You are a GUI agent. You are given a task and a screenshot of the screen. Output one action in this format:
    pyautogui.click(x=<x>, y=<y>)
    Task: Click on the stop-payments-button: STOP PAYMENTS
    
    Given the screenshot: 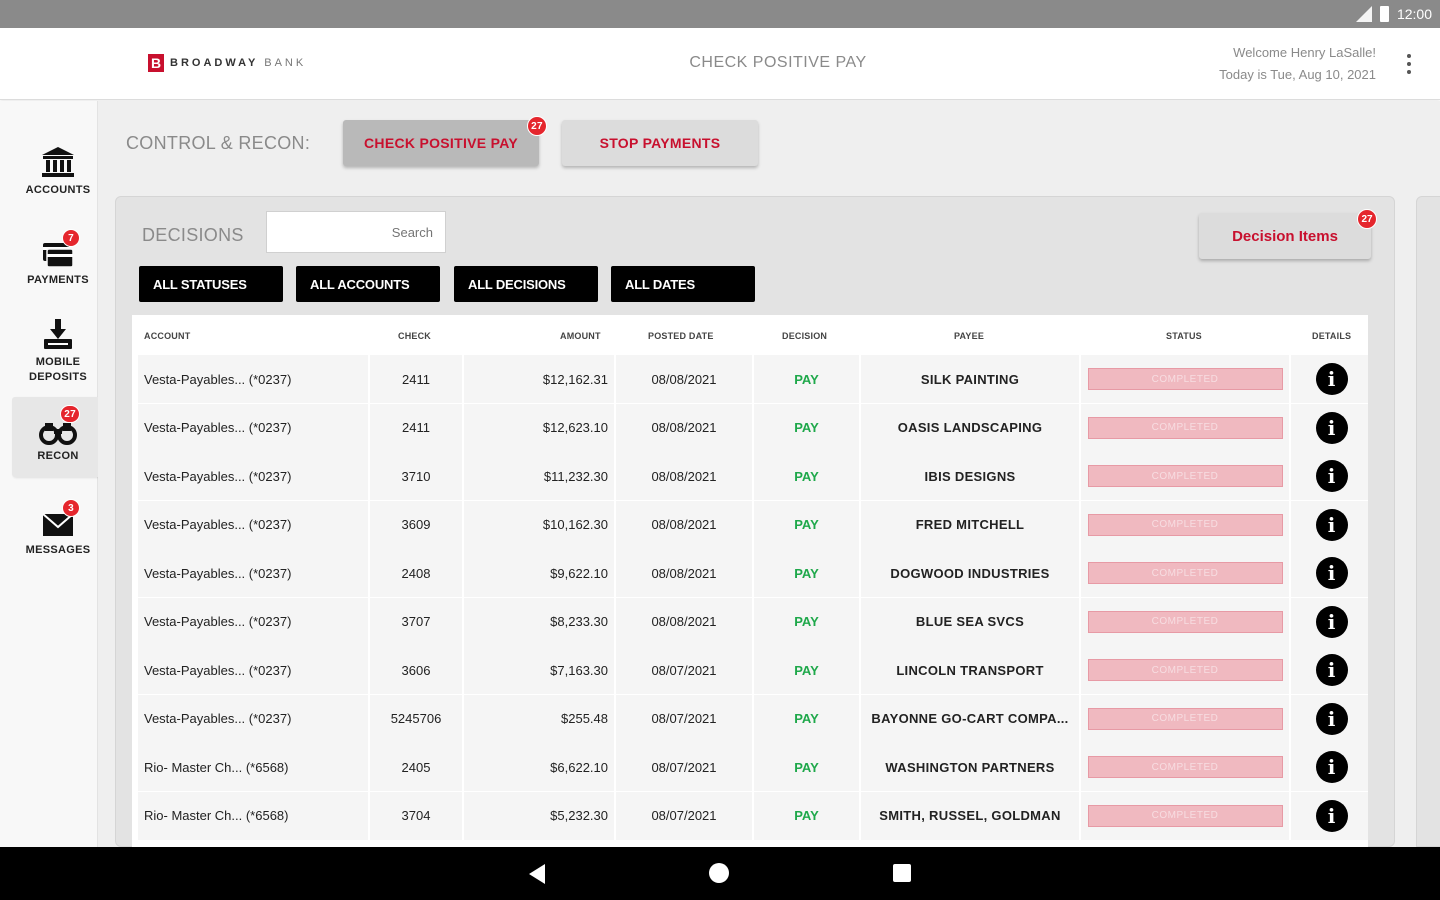 What is the action you would take?
    pyautogui.click(x=660, y=143)
    